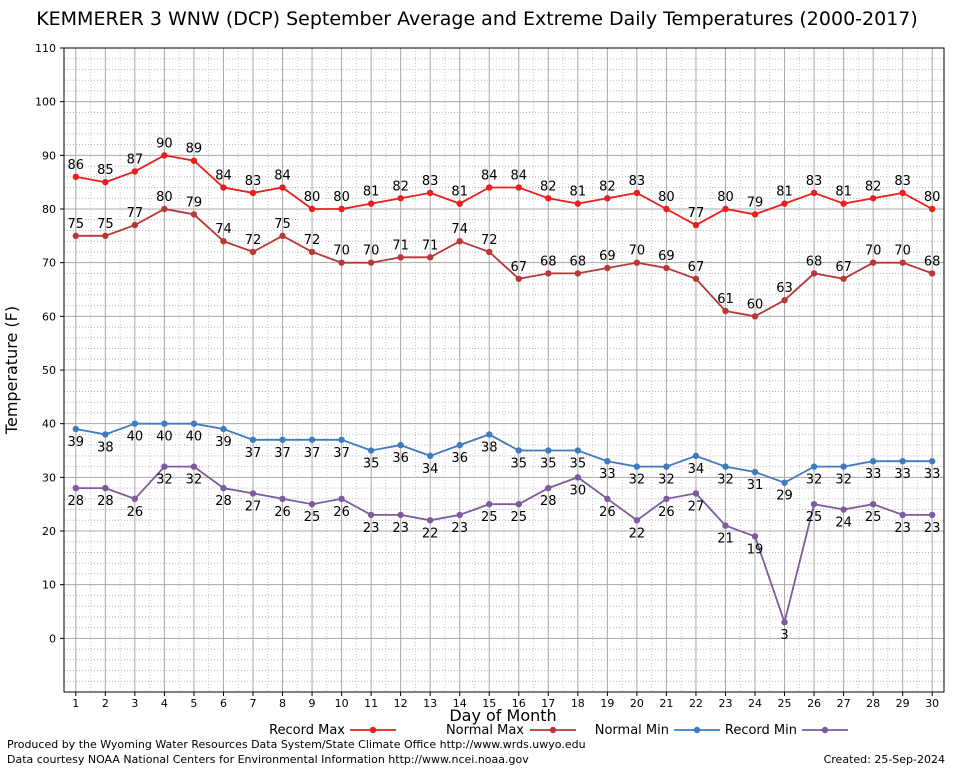 Image resolution: width=954 pixels, height=768 pixels. What do you see at coordinates (45, 48) in the screenshot?
I see `y-tick-label: 110` at bounding box center [45, 48].